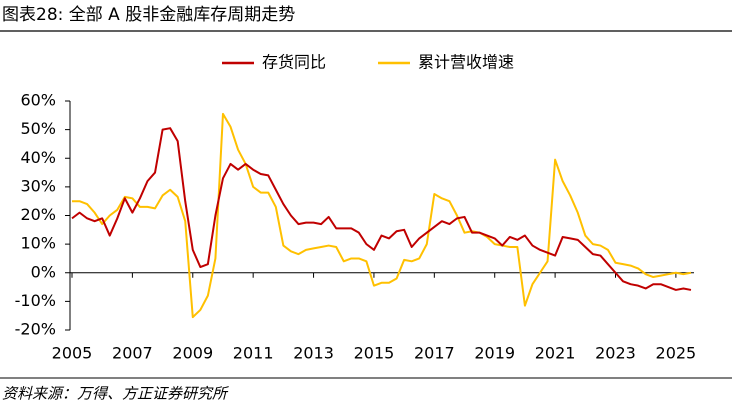  What do you see at coordinates (38, 214) in the screenshot?
I see `y-tick-label: 20%` at bounding box center [38, 214].